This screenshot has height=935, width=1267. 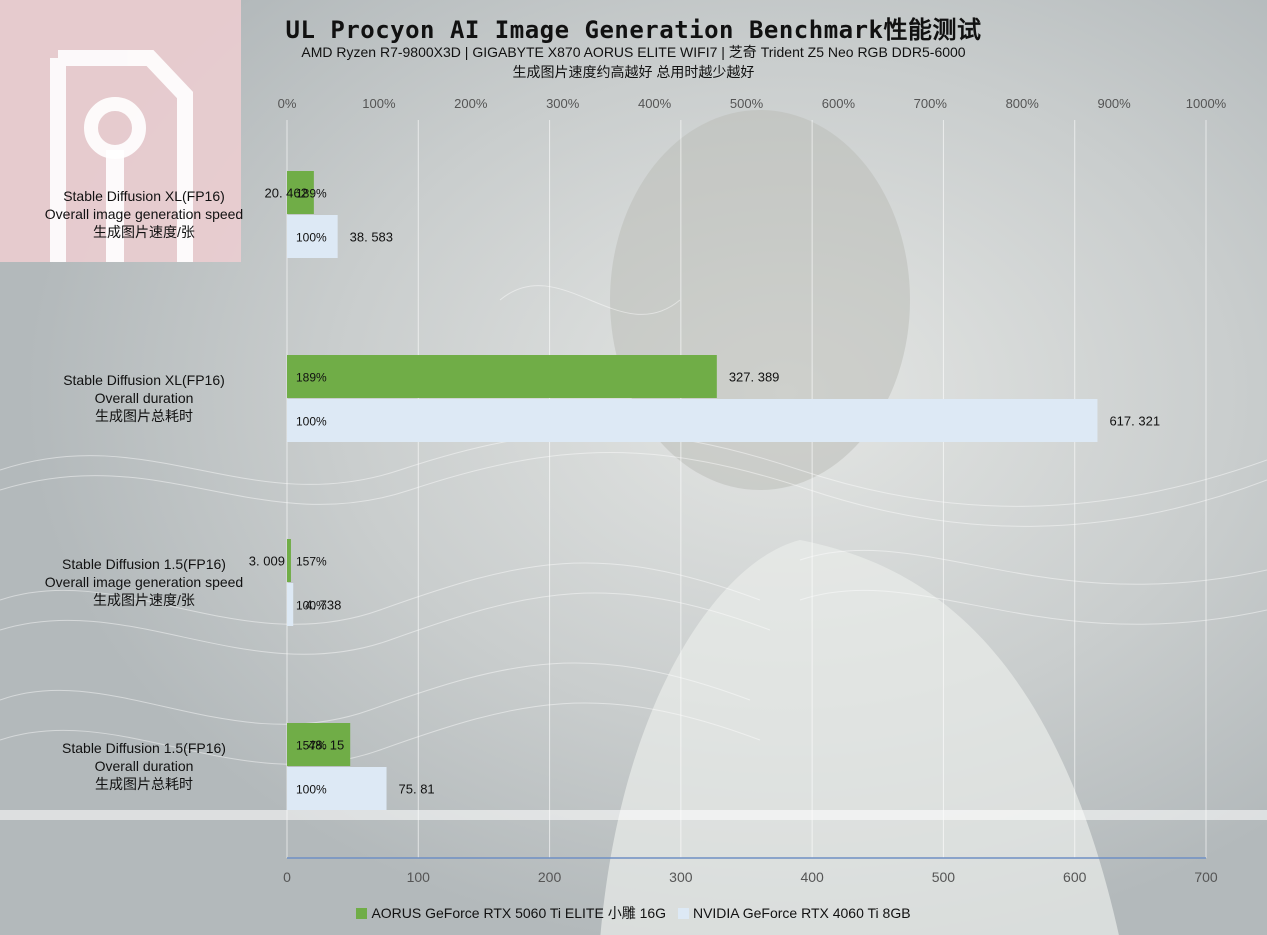 I want to click on chart-note: 生成图片速度约高越好 总用时越少越好, so click(x=633, y=72).